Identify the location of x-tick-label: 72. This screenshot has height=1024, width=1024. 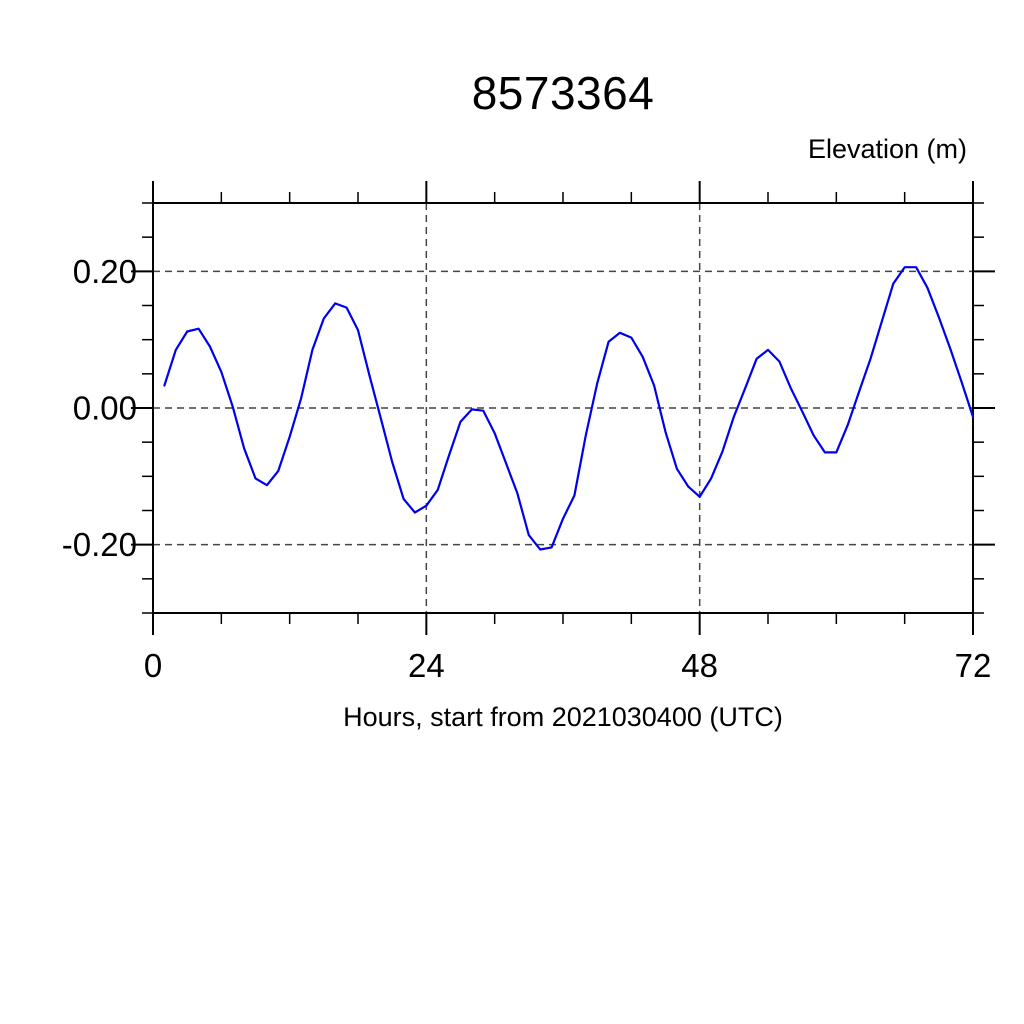
(973, 665).